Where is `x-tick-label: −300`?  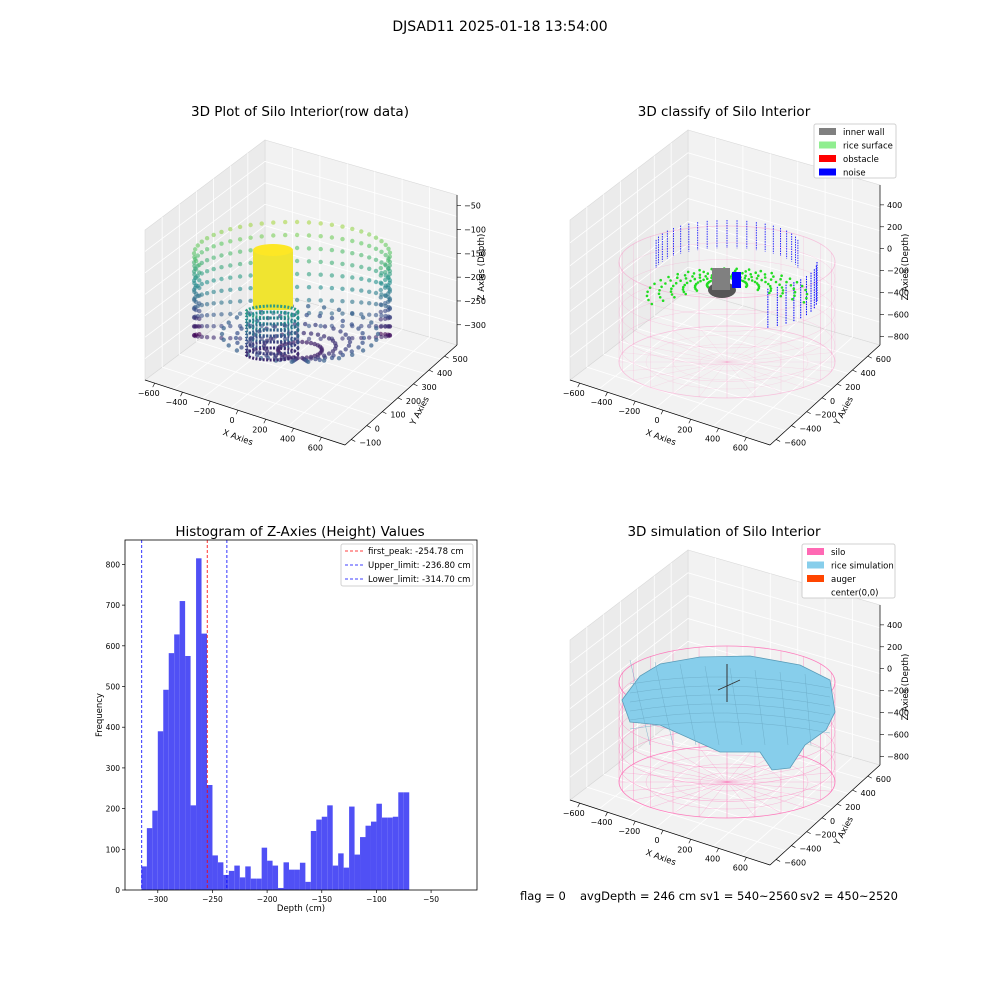
x-tick-label: −300 is located at coordinates (157, 899).